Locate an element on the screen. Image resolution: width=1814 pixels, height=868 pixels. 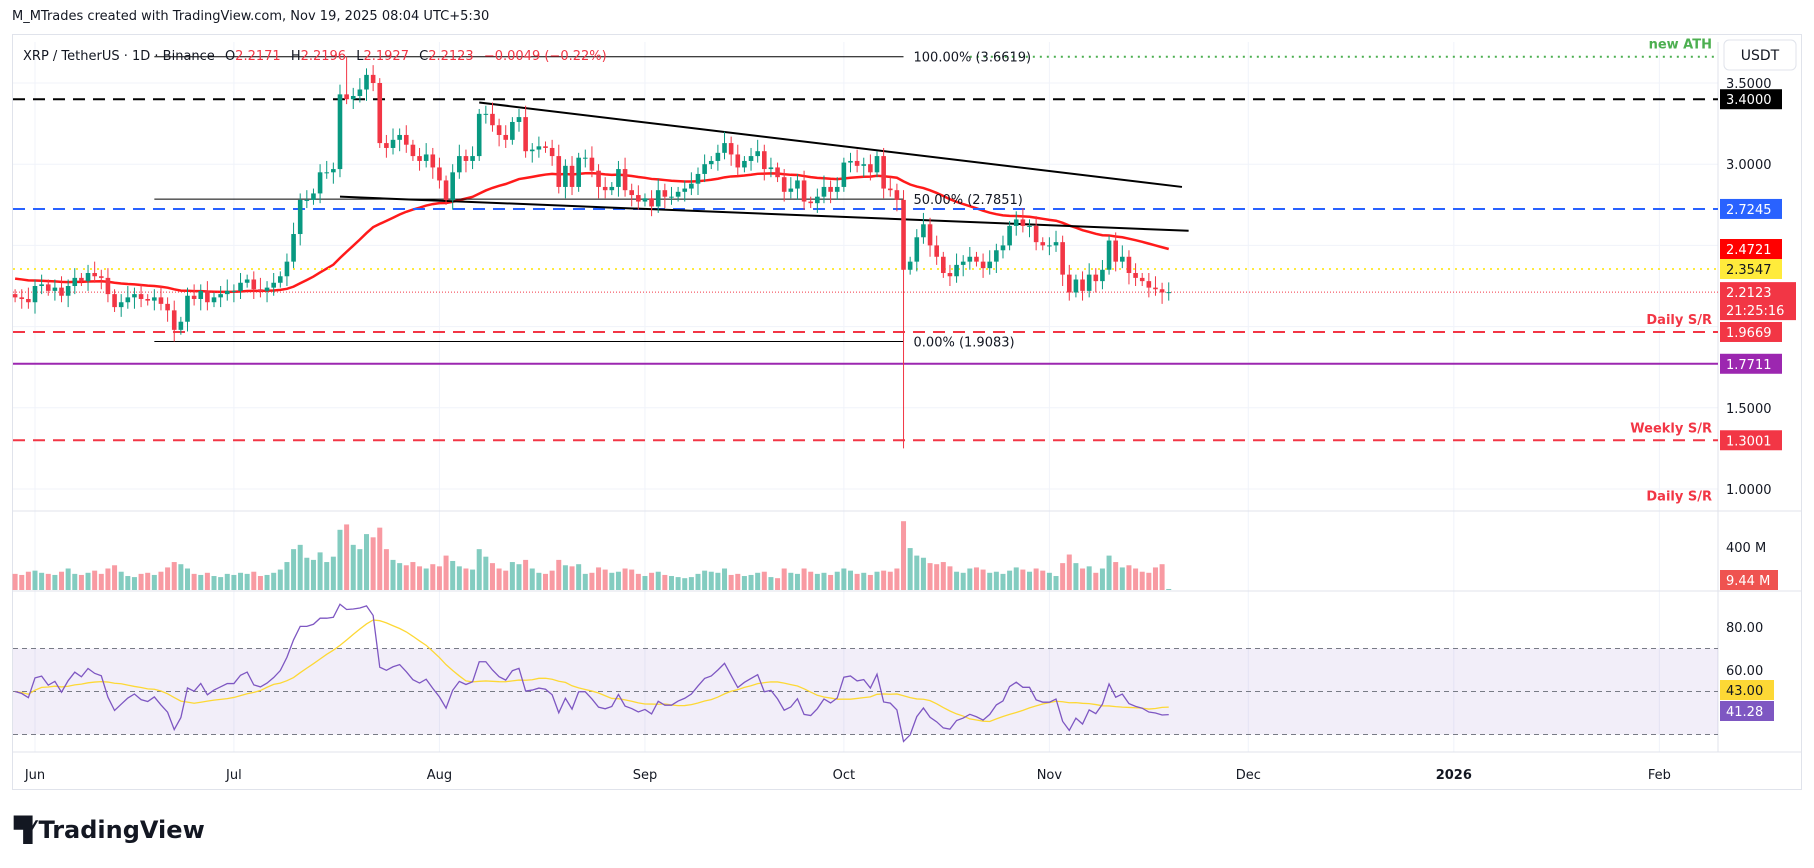
price-tick: 3.0000 is located at coordinates (1749, 165).